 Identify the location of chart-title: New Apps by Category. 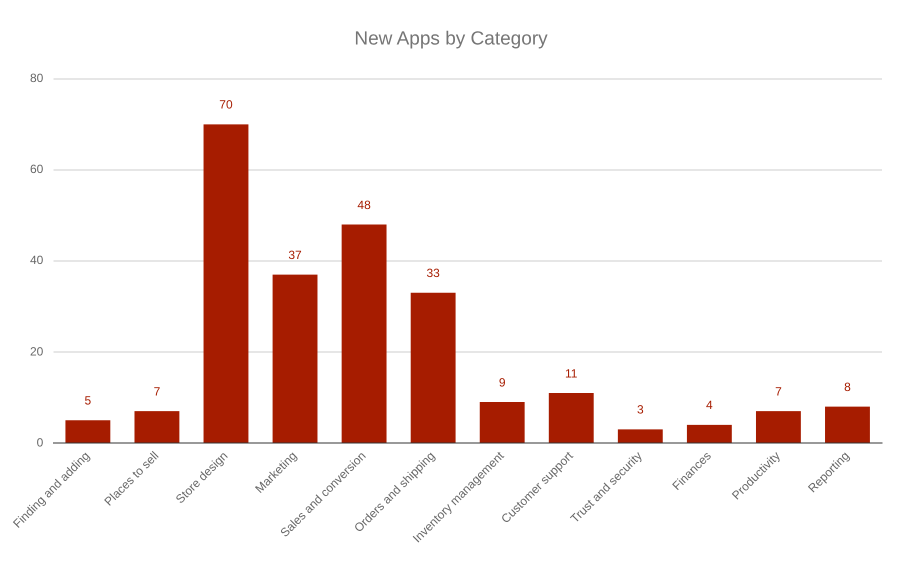
(451, 39).